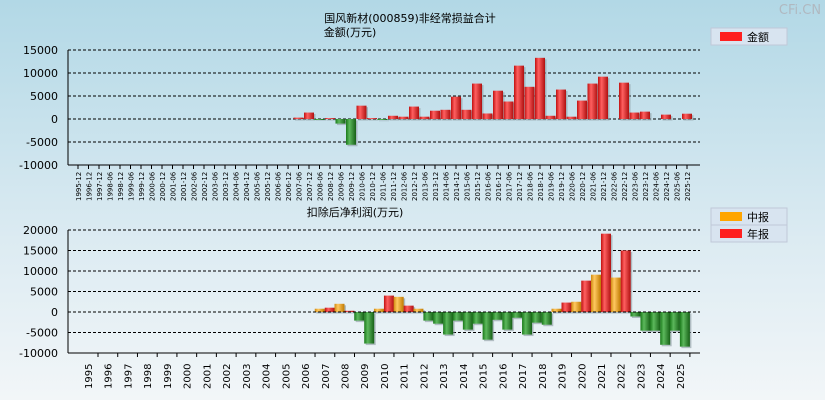 The height and width of the screenshot is (400, 825). What do you see at coordinates (89, 376) in the screenshot?
I see `x-tick-label: 1995` at bounding box center [89, 376].